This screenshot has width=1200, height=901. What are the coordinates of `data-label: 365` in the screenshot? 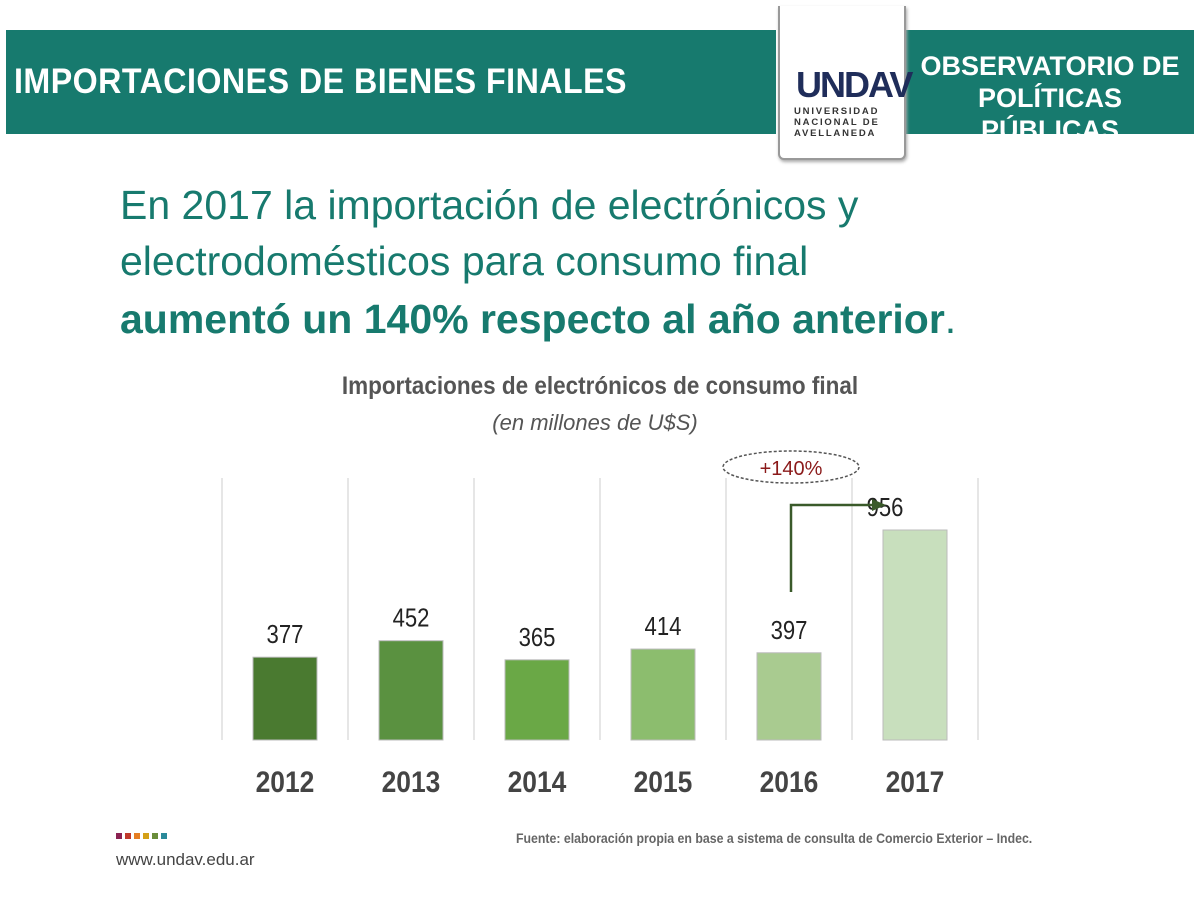 It's located at (537, 637).